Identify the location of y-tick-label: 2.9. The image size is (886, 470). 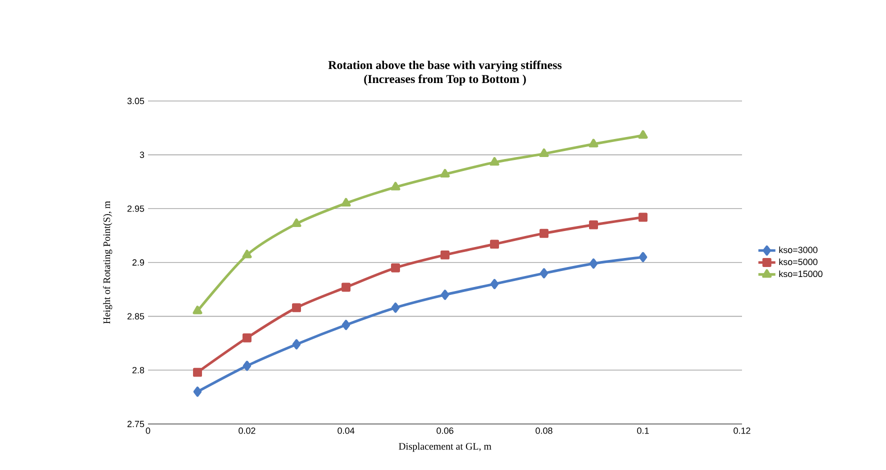
(138, 262).